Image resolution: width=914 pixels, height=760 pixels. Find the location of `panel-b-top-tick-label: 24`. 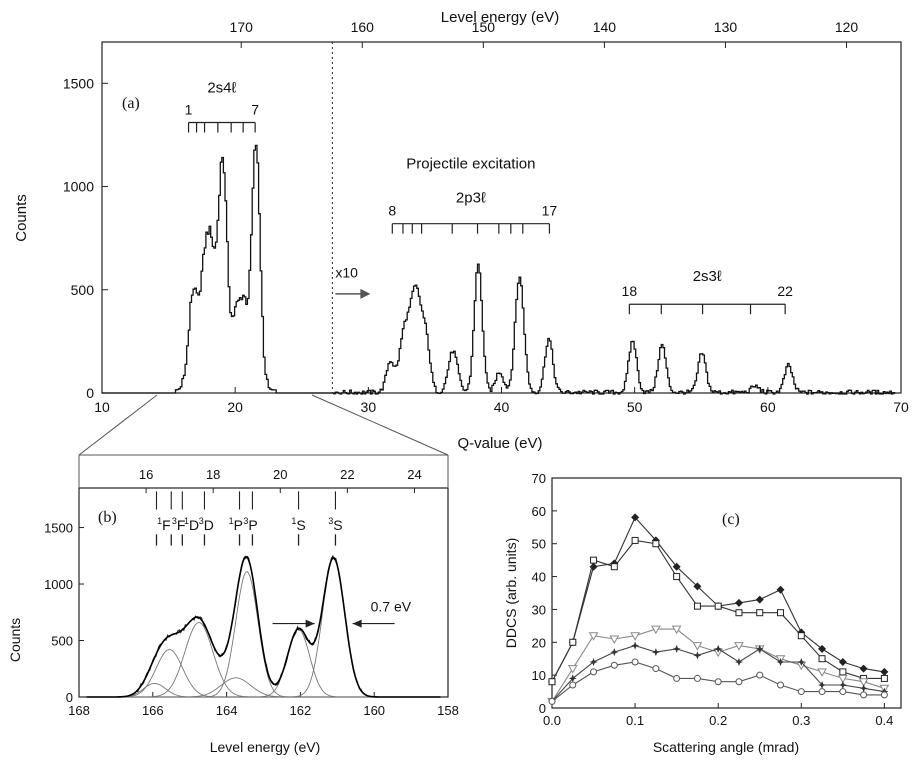

panel-b-top-tick-label: 24 is located at coordinates (414, 474).